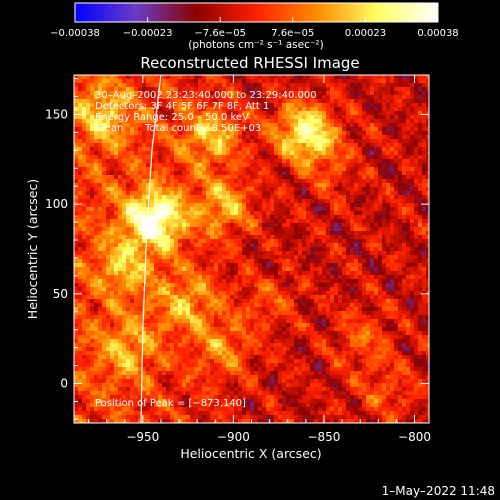 The width and height of the screenshot is (500, 500). What do you see at coordinates (438, 491) in the screenshot?
I see `footer-timestamp: 1–May–2022 11:48` at bounding box center [438, 491].